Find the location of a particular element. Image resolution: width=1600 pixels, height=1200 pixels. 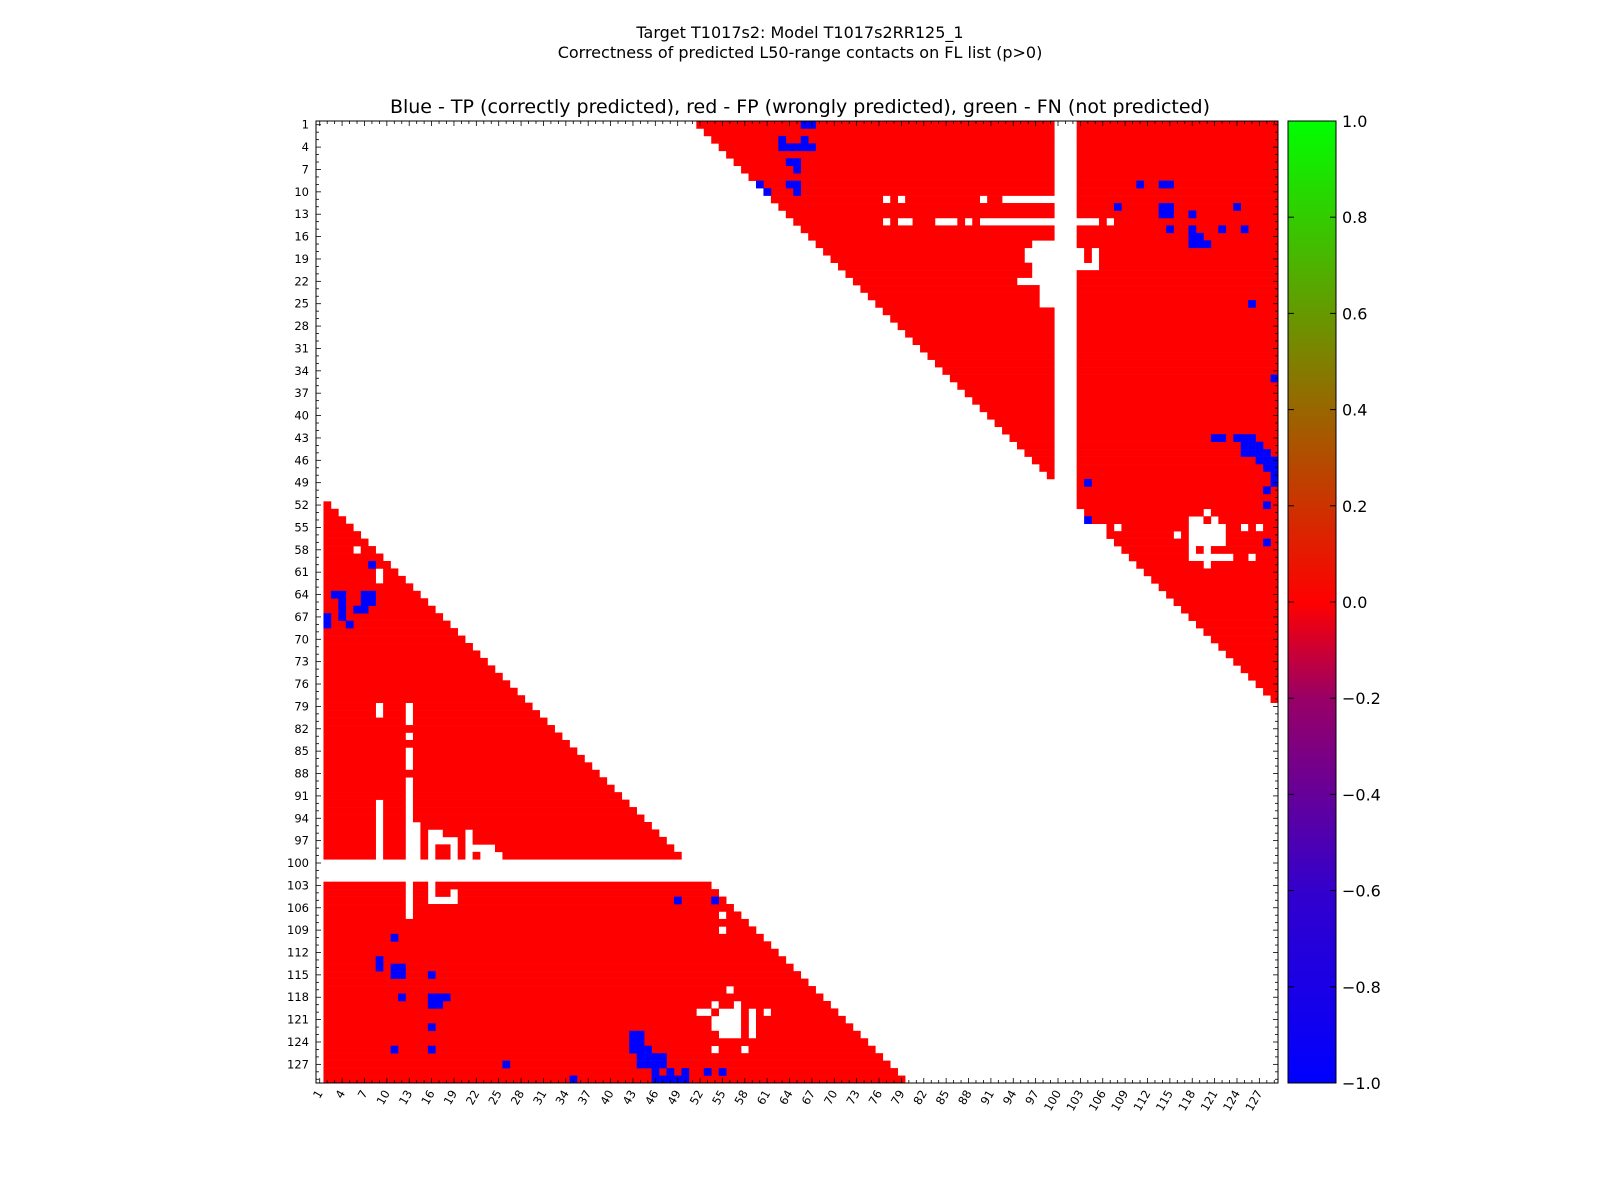

y-tick-label: 64 is located at coordinates (301, 595).